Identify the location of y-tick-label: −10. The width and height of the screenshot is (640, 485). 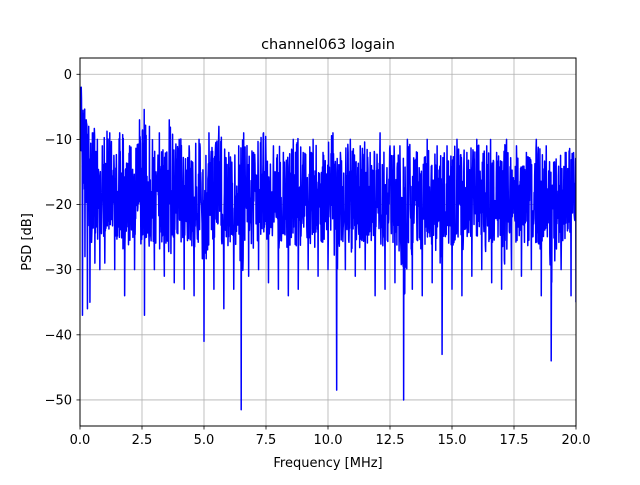
(58, 140).